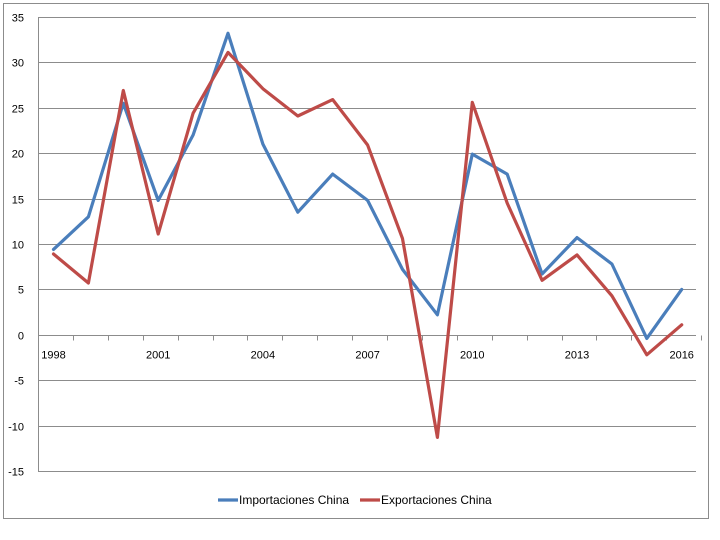 The height and width of the screenshot is (540, 720). I want to click on x-tick-label: 2007, so click(367, 356).